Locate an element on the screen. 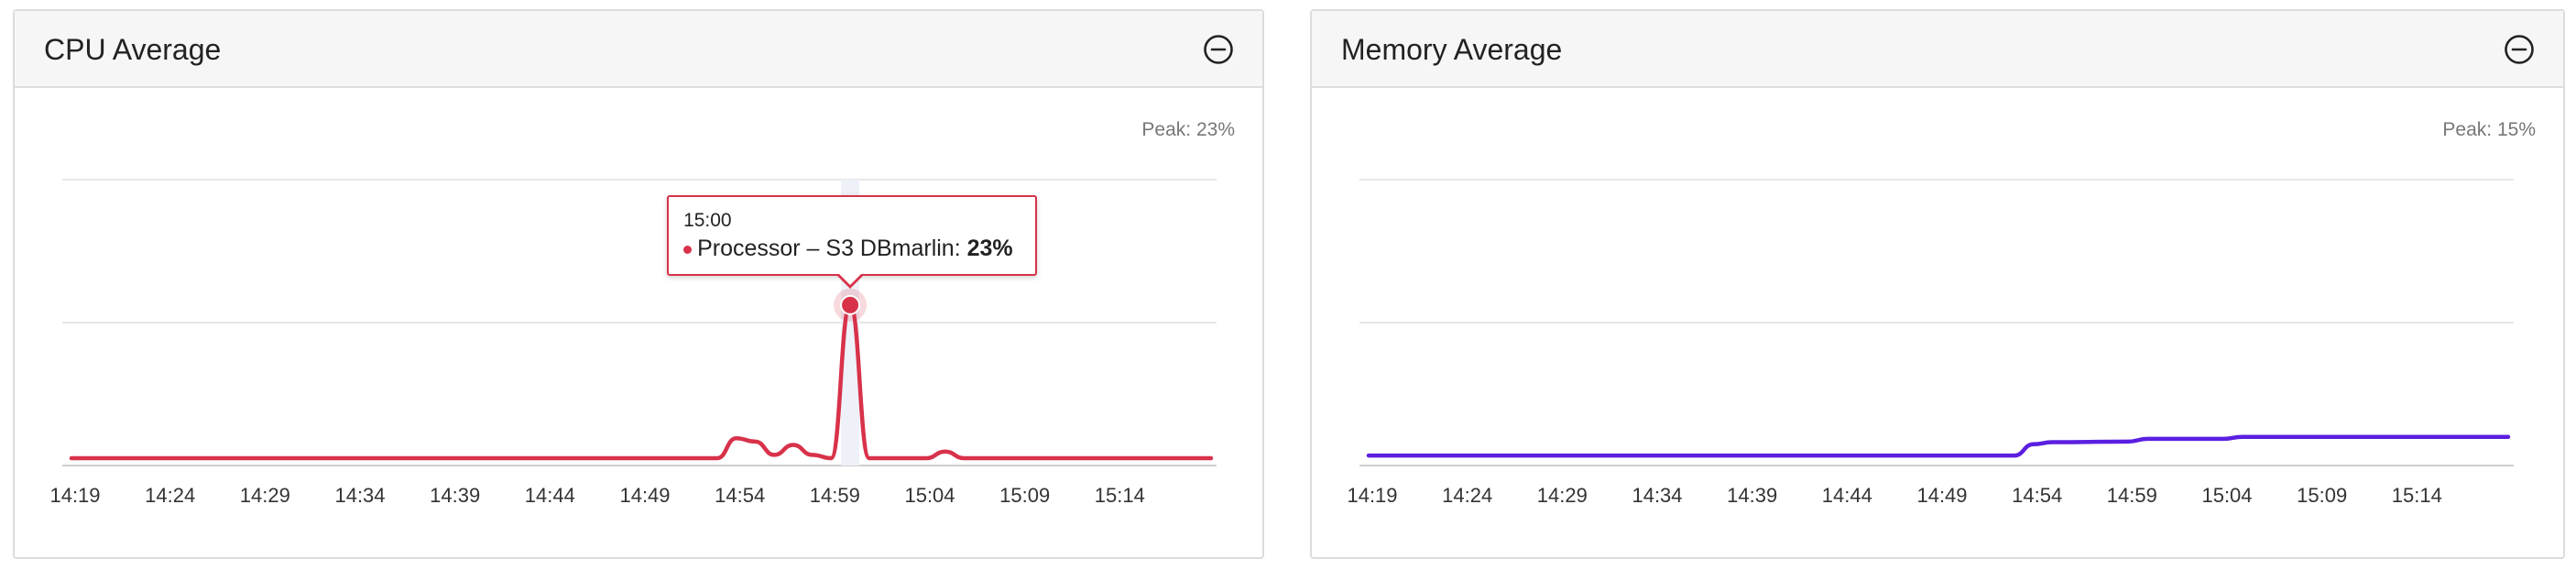 The width and height of the screenshot is (2576, 570). series-dot-icon is located at coordinates (688, 249).